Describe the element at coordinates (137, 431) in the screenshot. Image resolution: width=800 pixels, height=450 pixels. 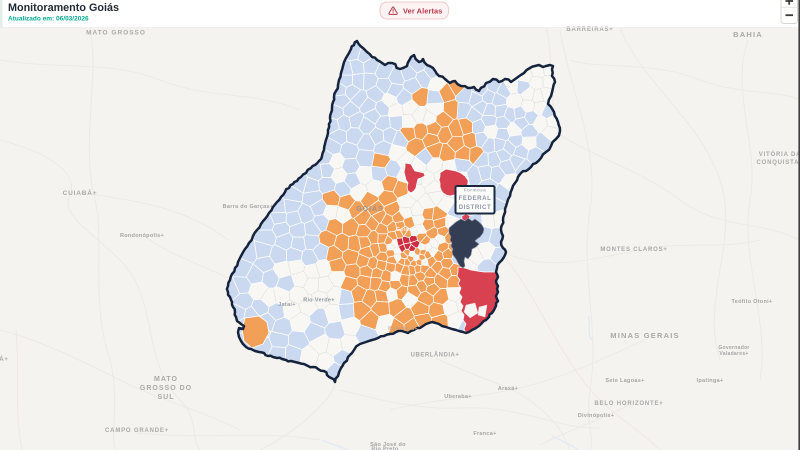
I see `svg-text: CAMPO GRANDE+` at that location.